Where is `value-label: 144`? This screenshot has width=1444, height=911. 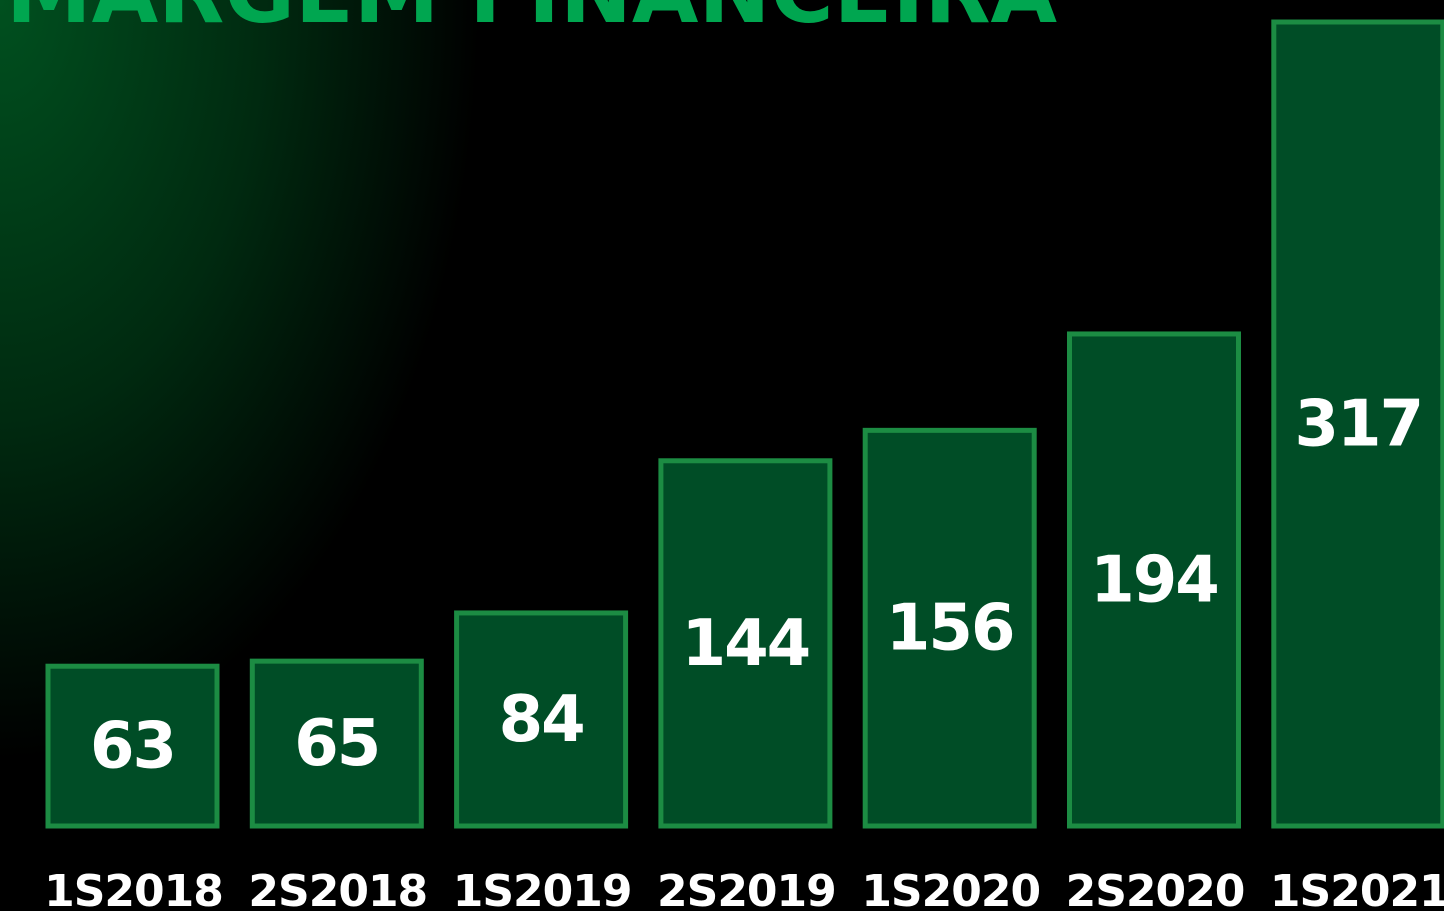 value-label: 144 is located at coordinates (746, 644).